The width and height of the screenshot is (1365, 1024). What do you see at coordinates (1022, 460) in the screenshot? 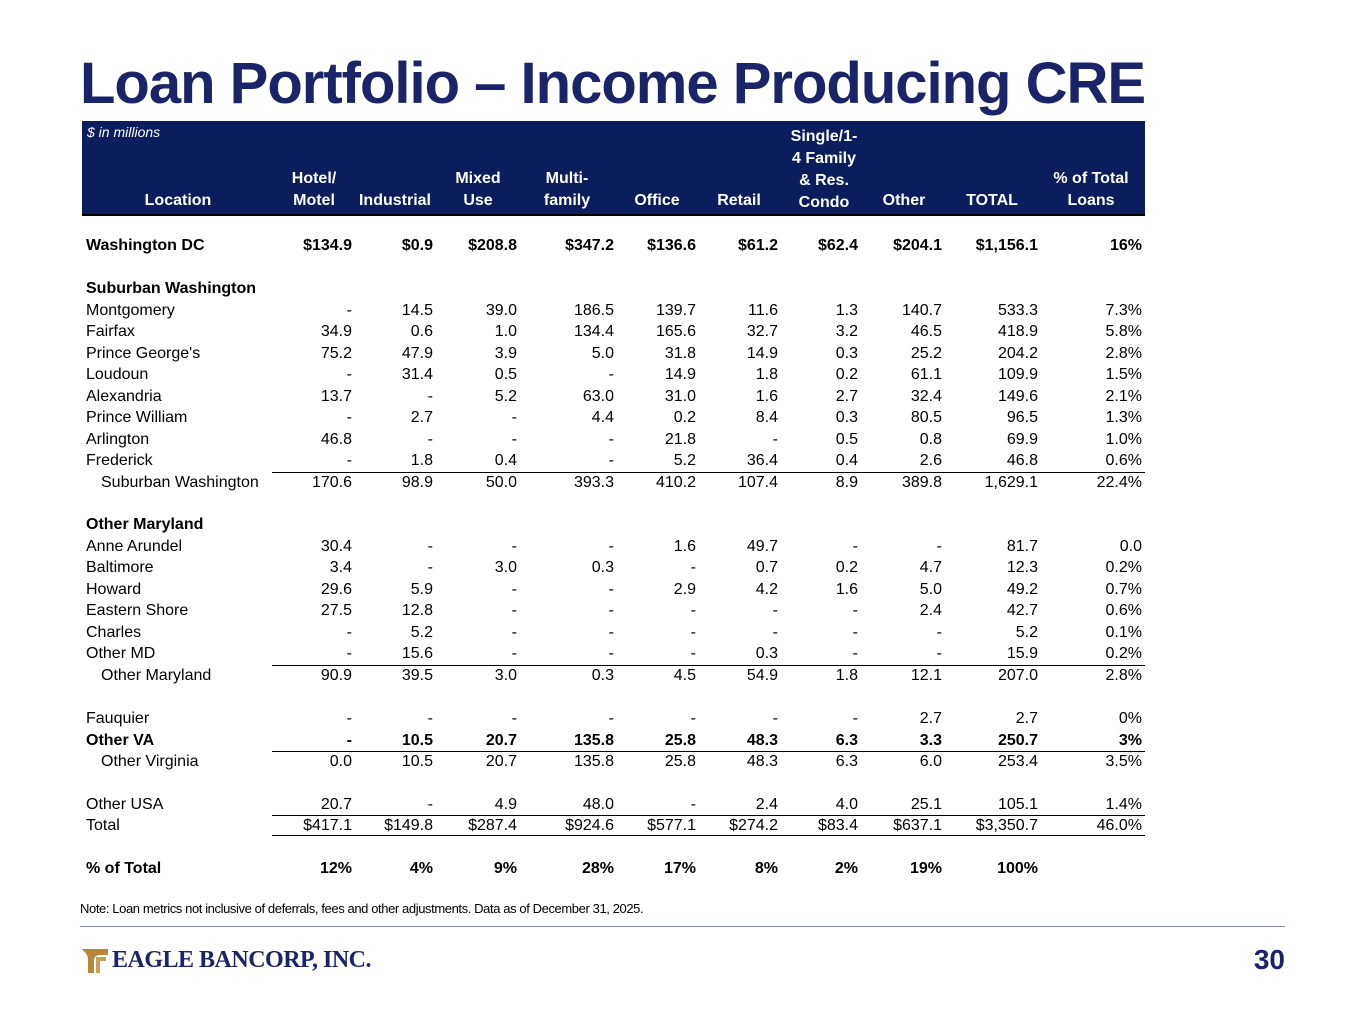
I see `table-cell: 46.8` at bounding box center [1022, 460].